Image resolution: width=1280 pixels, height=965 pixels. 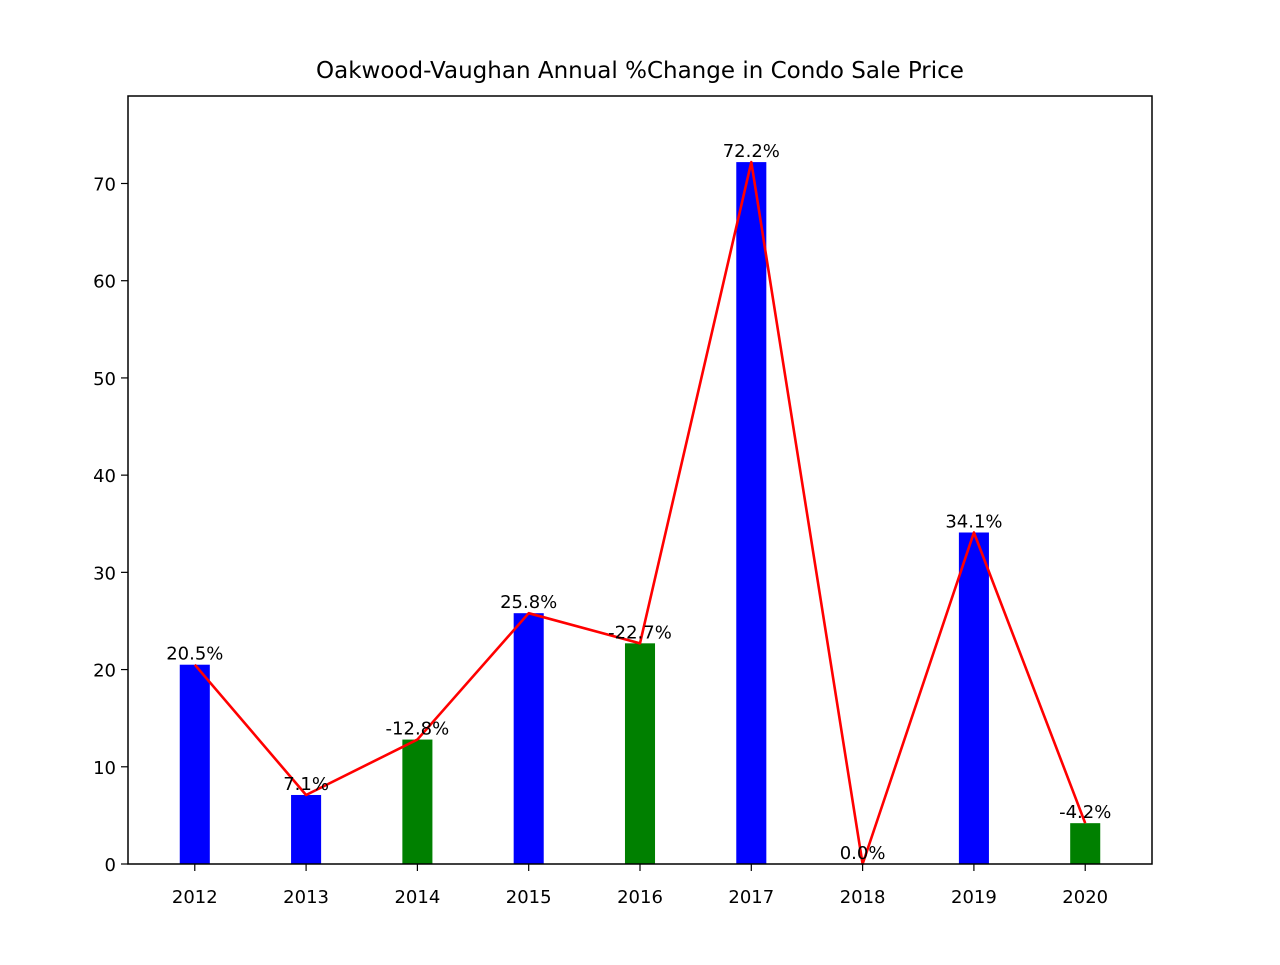 What do you see at coordinates (640, 632) in the screenshot?
I see `data-label-2016: -22.7%` at bounding box center [640, 632].